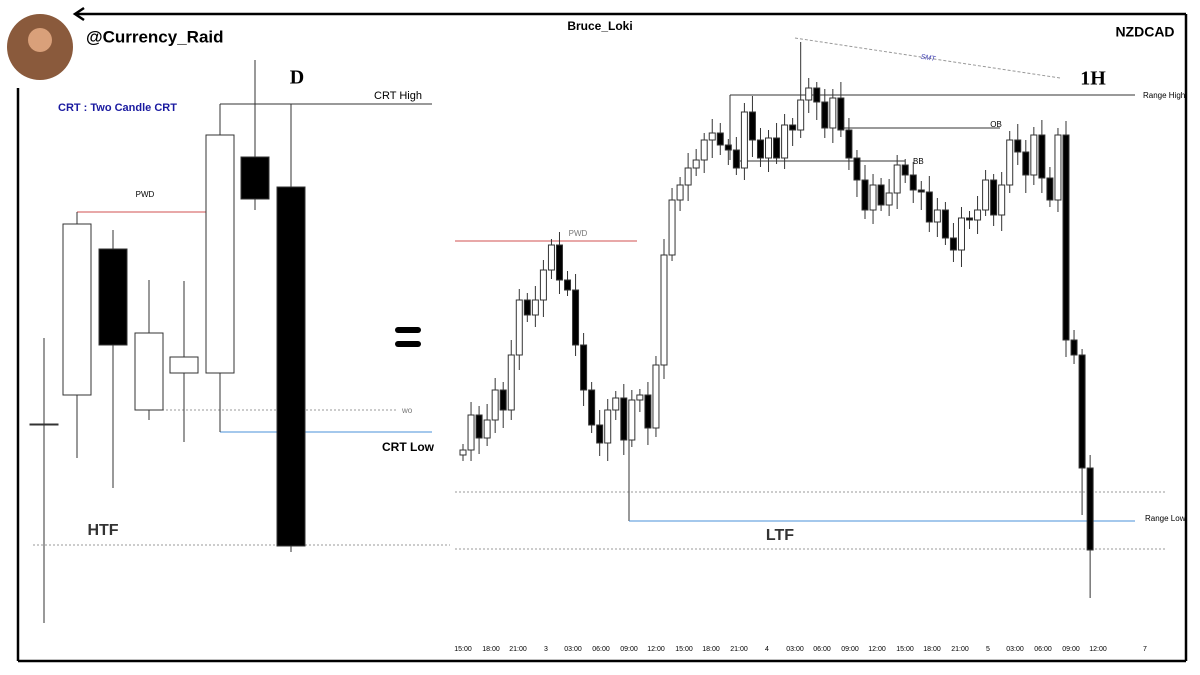 The height and width of the screenshot is (675, 1200). Describe the element at coordinates (546, 649) in the screenshot. I see `x-label: 3` at that location.